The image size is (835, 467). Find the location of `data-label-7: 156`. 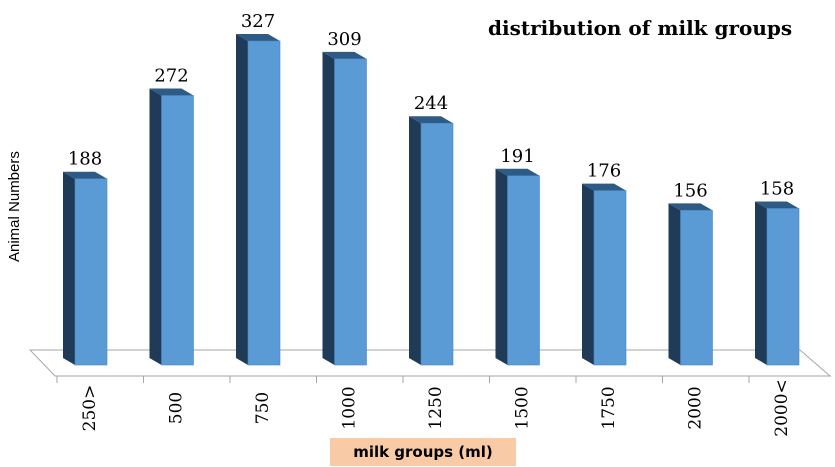

data-label-7: 156 is located at coordinates (690, 190).